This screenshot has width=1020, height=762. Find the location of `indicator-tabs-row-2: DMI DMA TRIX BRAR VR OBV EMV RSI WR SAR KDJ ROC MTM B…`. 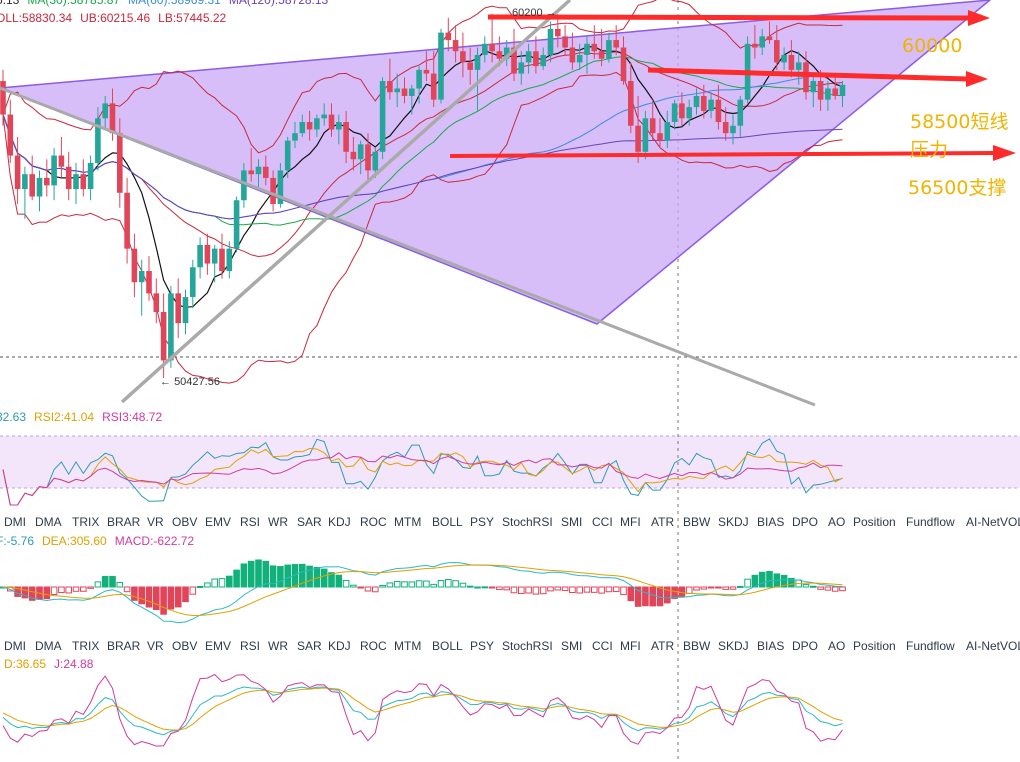

indicator-tabs-row-2: DMI DMA TRIX BRAR VR OBV EMV RSI WR SAR KDJ ROC MTM B… is located at coordinates (512, 646).